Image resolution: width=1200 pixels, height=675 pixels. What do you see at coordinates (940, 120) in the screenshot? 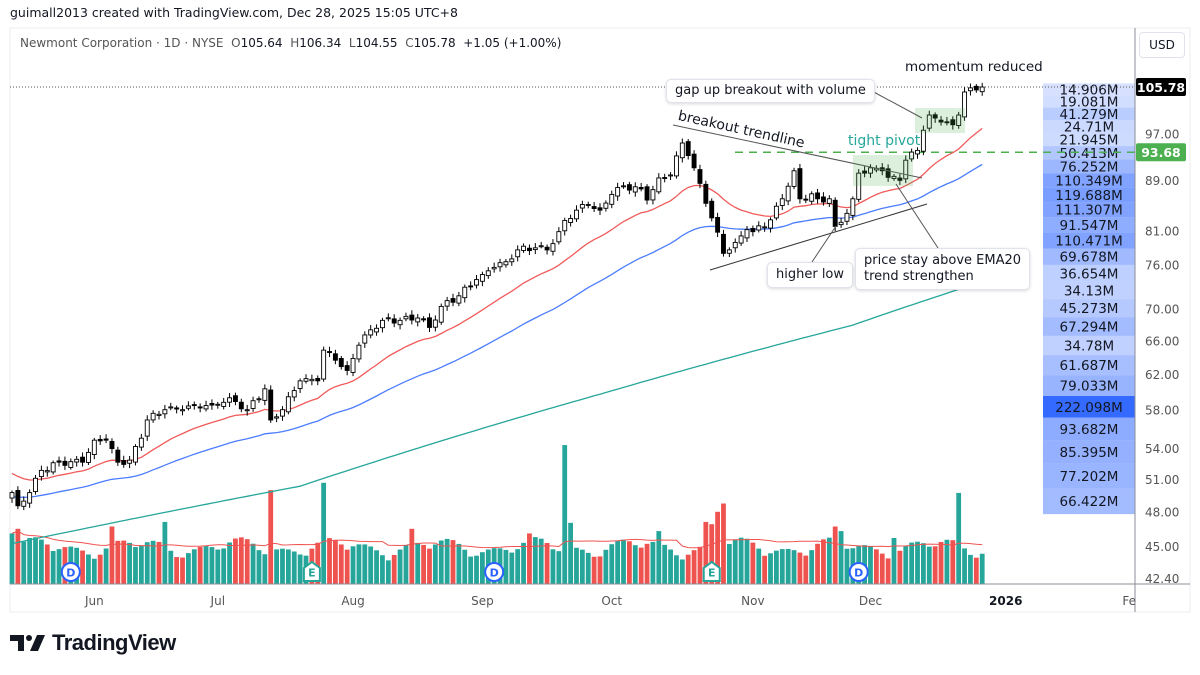
I see `consolidation-box` at bounding box center [940, 120].